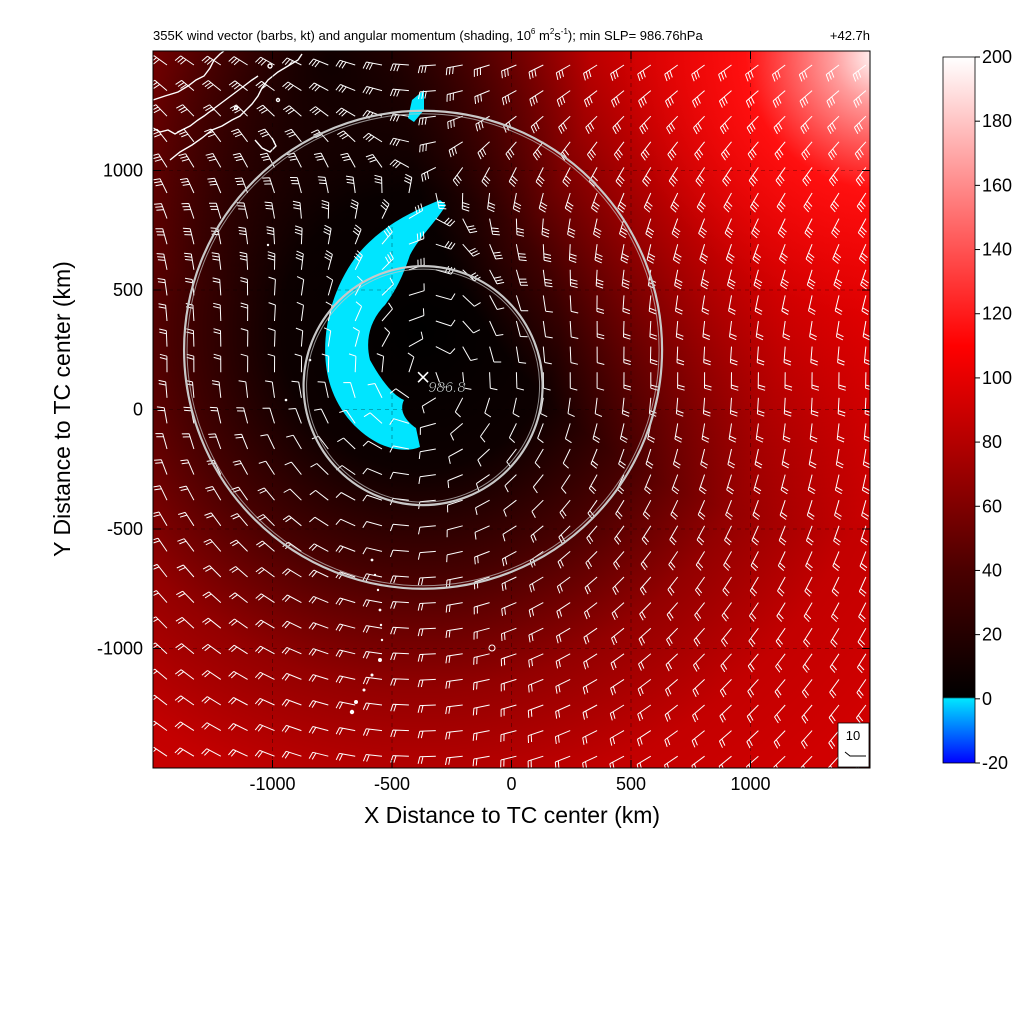  Describe the element at coordinates (120, 649) in the screenshot. I see `y-tick-label: -1000` at that location.